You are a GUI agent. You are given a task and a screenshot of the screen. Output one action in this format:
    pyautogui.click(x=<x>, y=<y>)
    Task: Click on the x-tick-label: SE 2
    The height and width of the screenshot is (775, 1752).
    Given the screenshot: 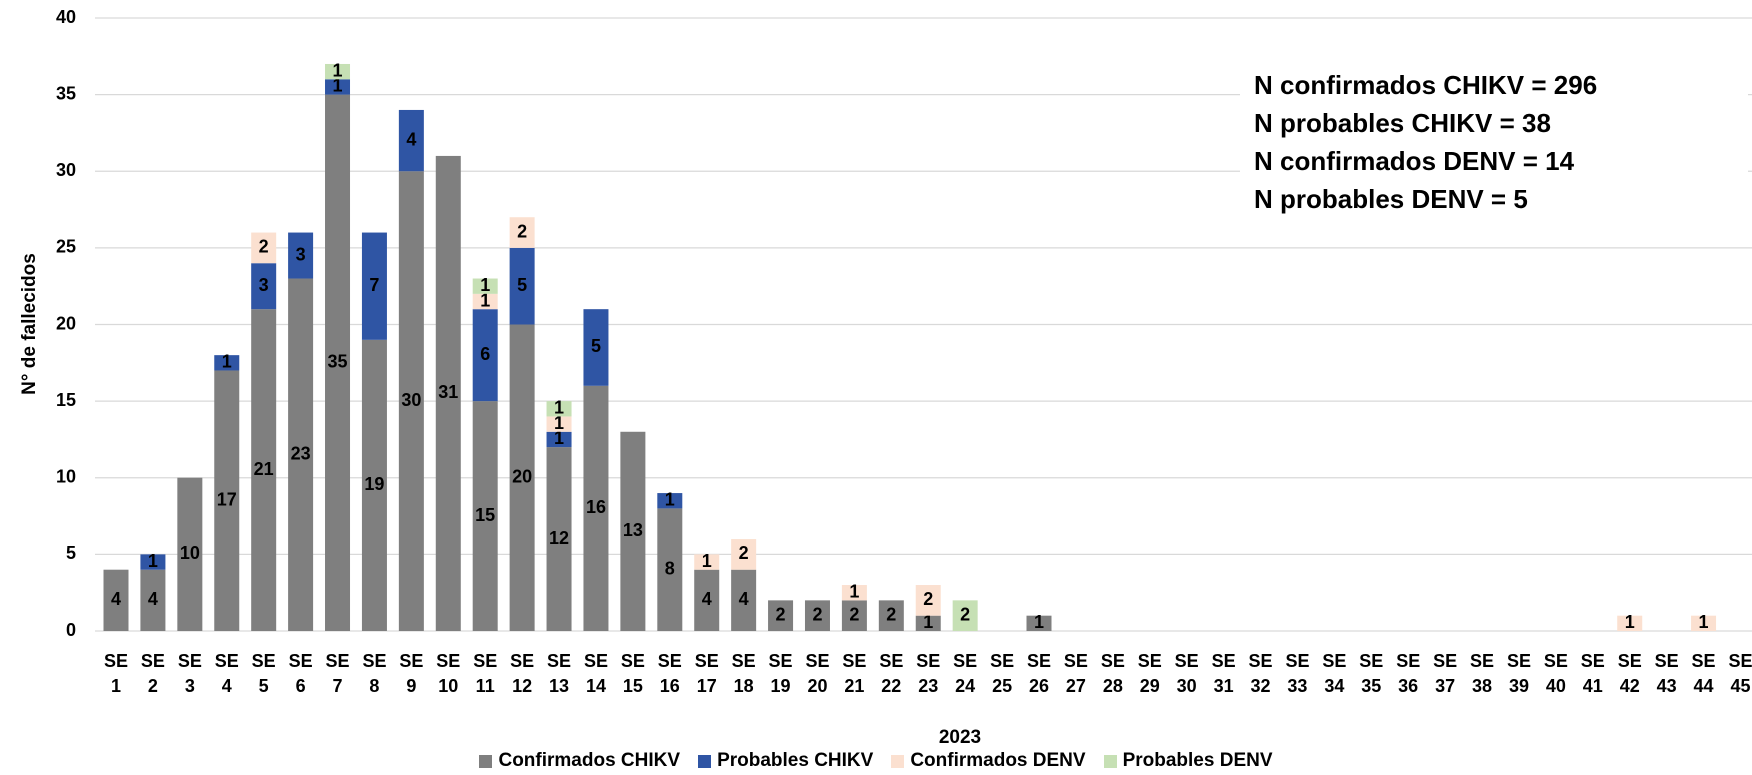 What is the action you would take?
    pyautogui.click(x=152, y=673)
    